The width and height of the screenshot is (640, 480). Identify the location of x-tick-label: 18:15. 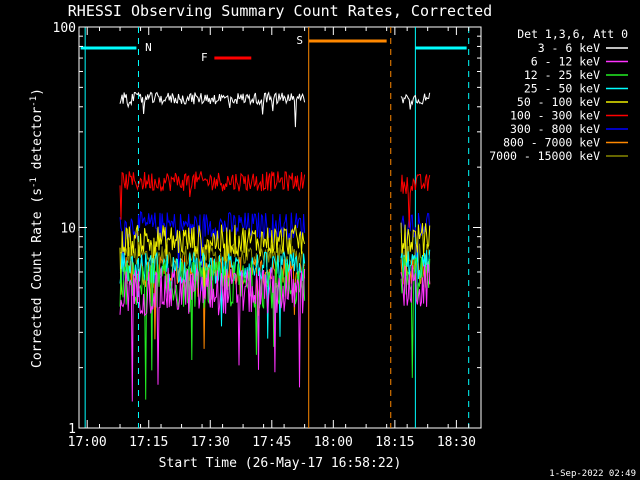
(394, 442).